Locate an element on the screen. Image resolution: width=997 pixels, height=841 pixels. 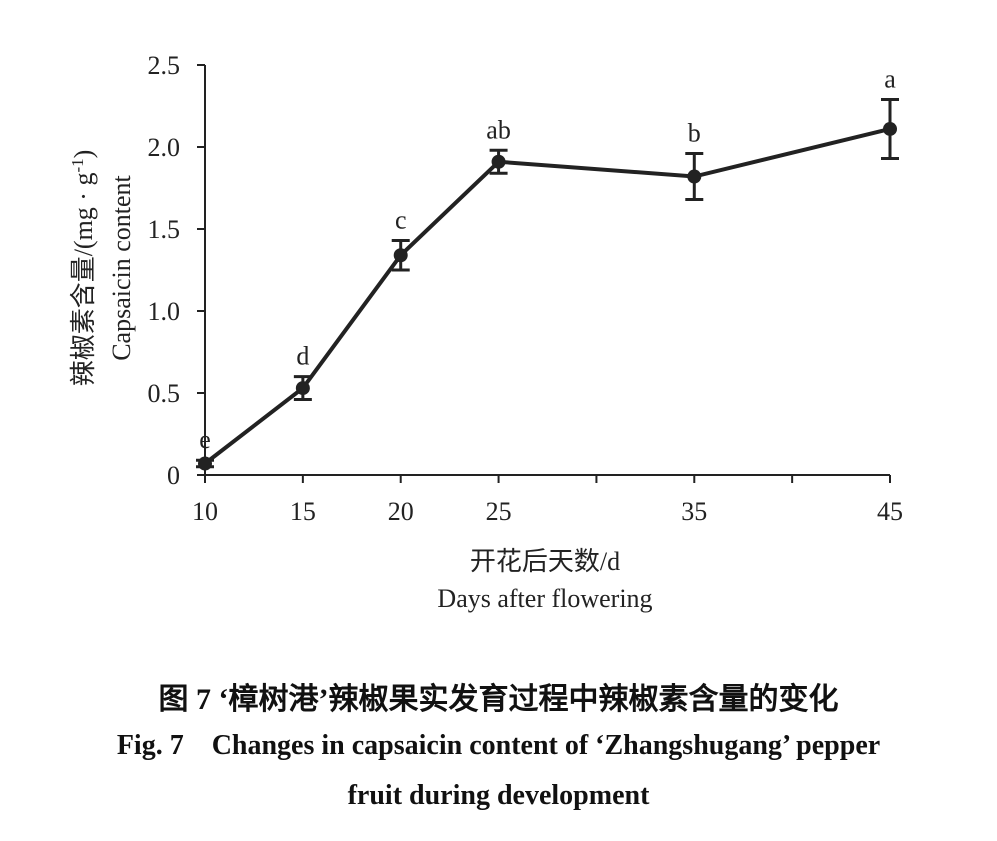
x-tick-label: 15 is located at coordinates (303, 511).